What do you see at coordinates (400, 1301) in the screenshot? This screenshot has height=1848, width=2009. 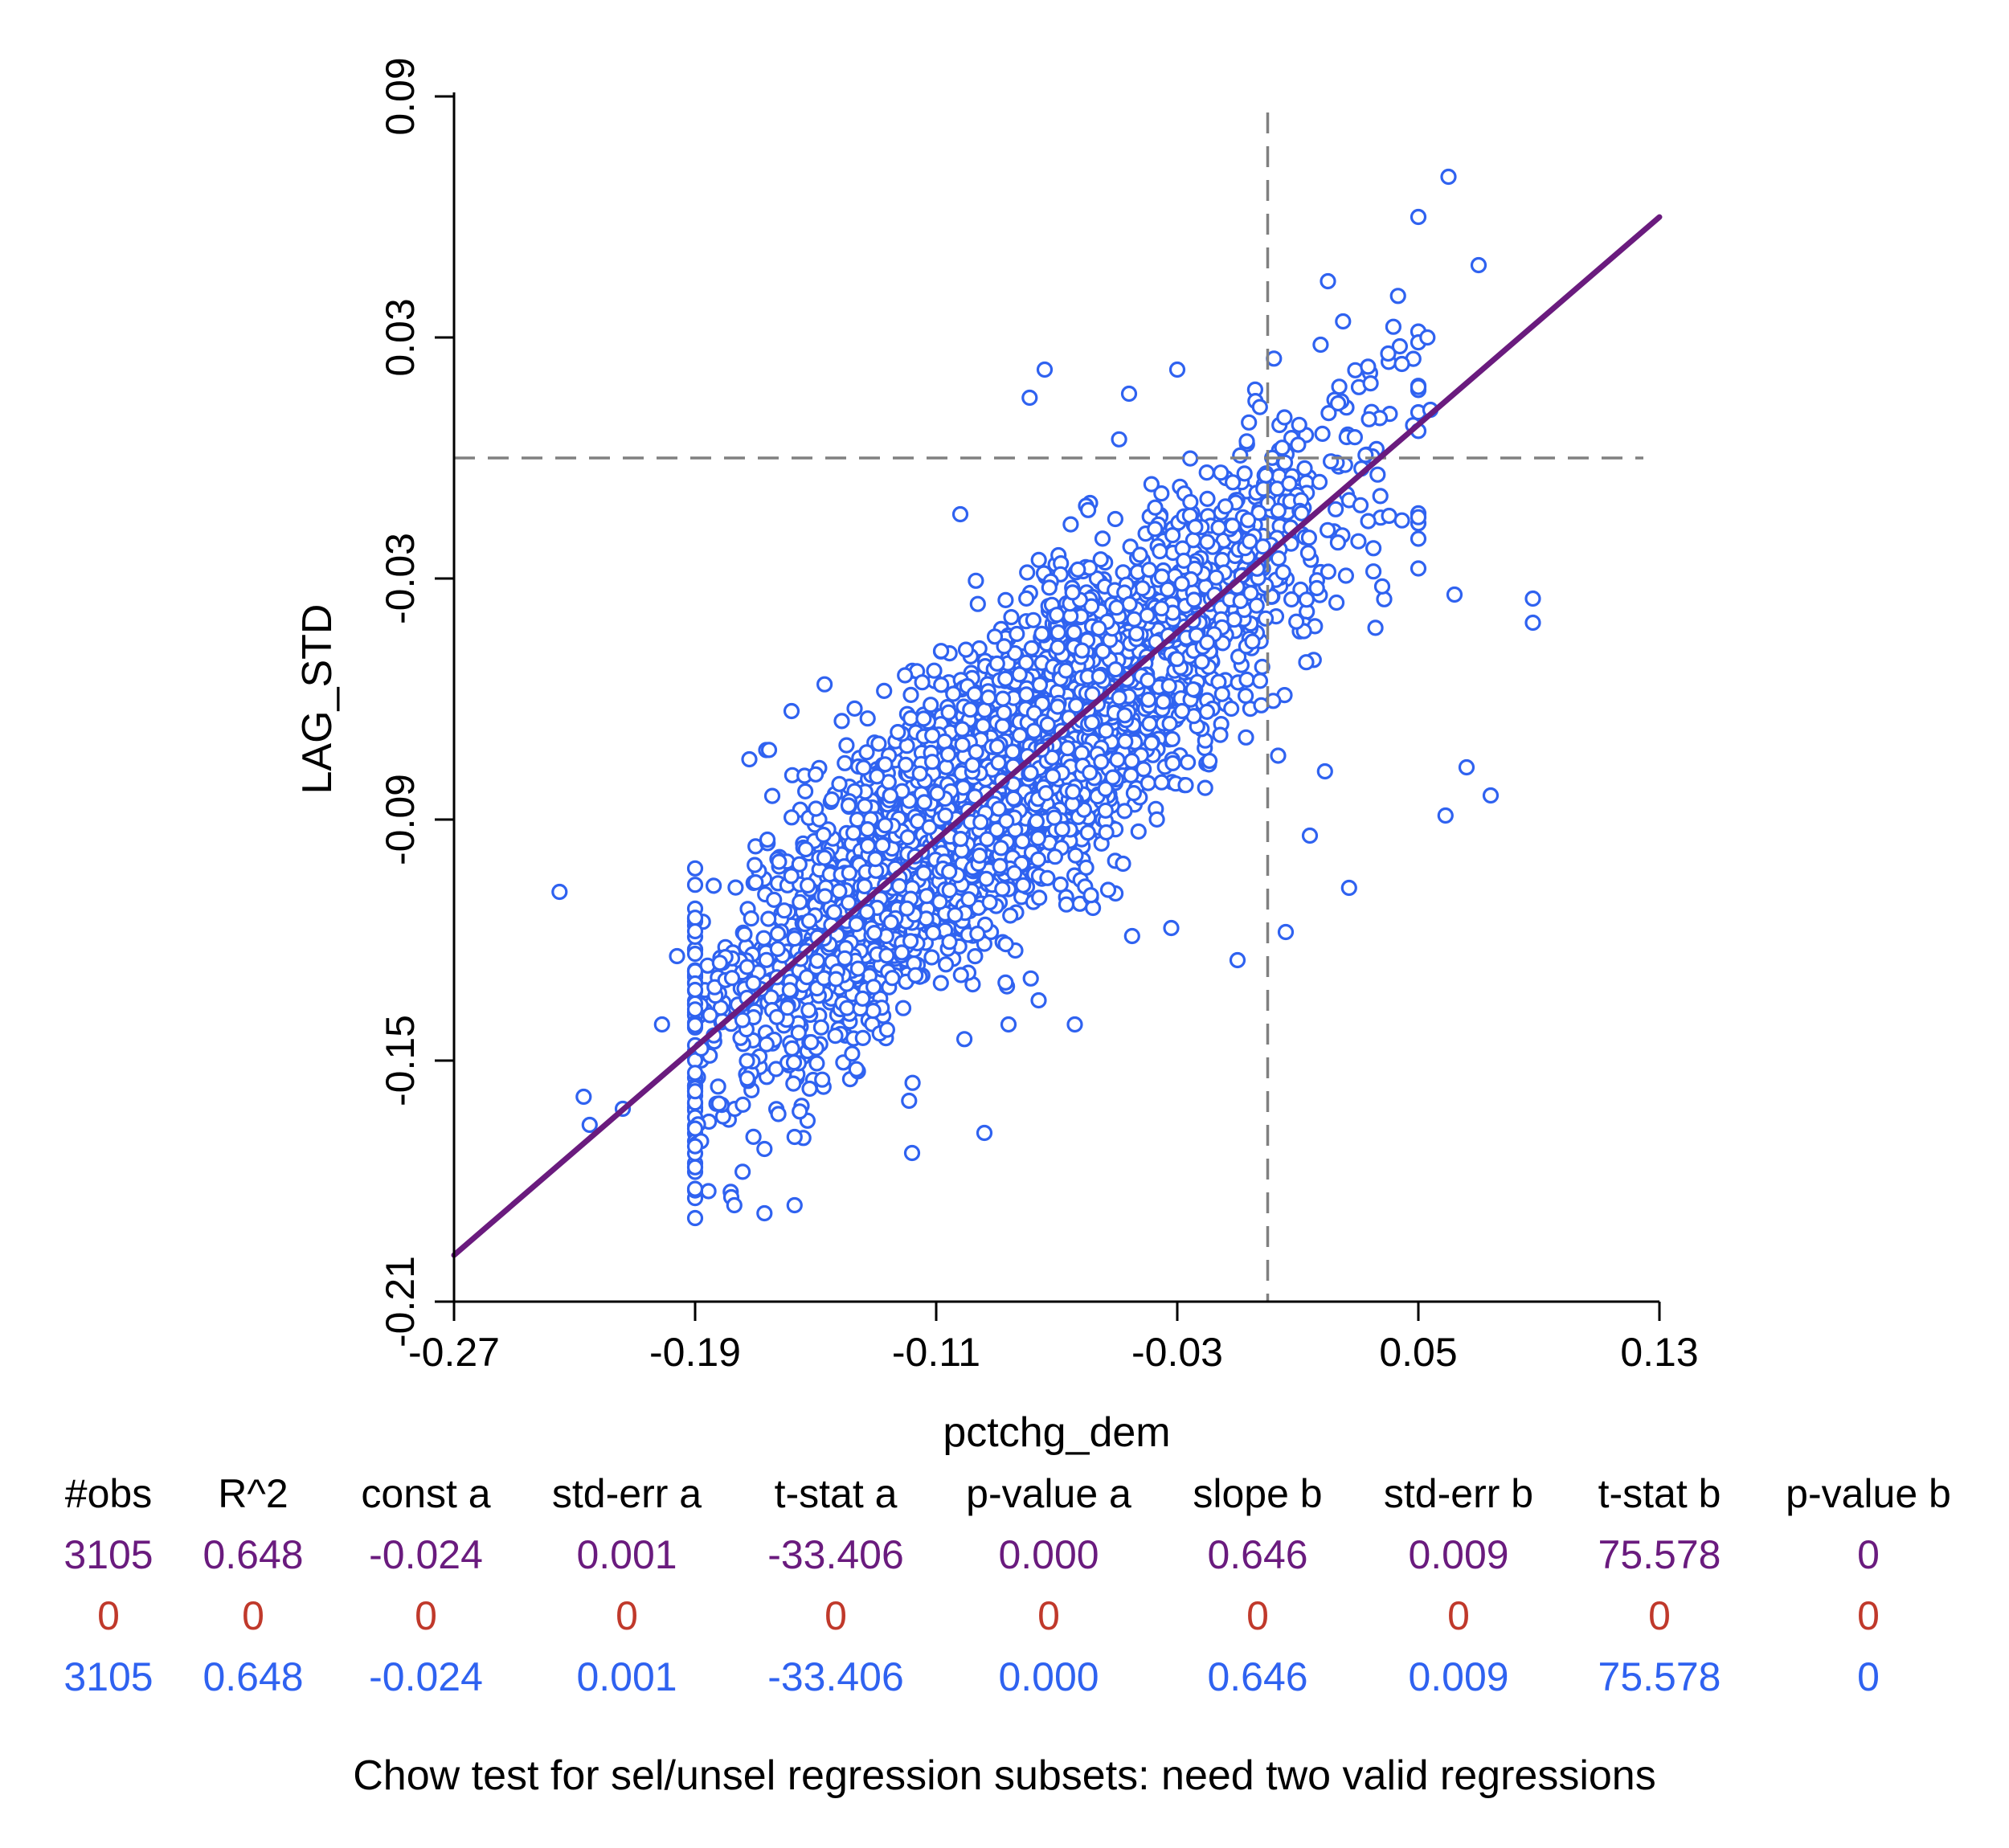 I see `y-tick-label: -0.21` at bounding box center [400, 1301].